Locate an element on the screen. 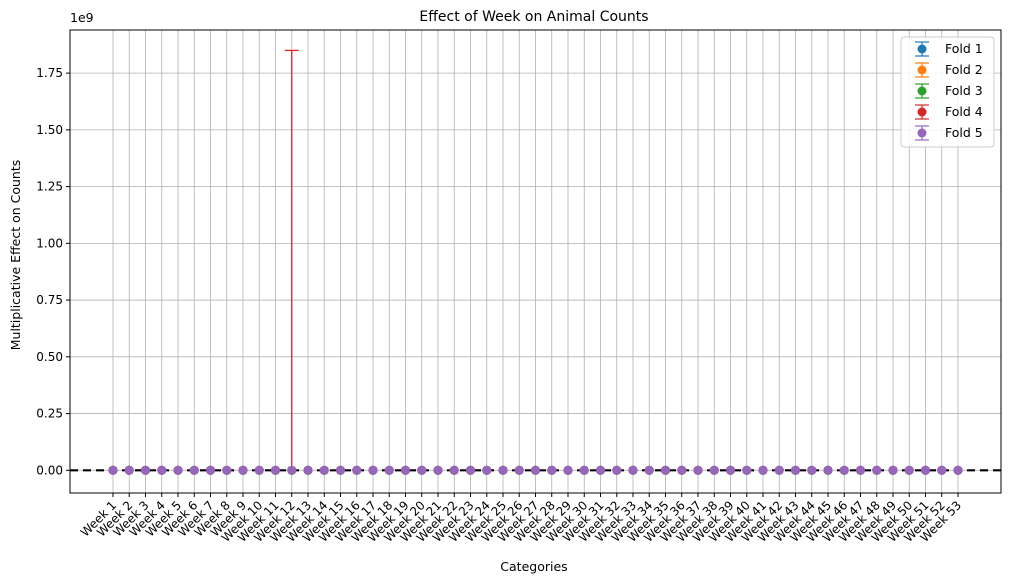 Image resolution: width=1010 pixels, height=588 pixels. legend-label: Fold 4 is located at coordinates (964, 111).